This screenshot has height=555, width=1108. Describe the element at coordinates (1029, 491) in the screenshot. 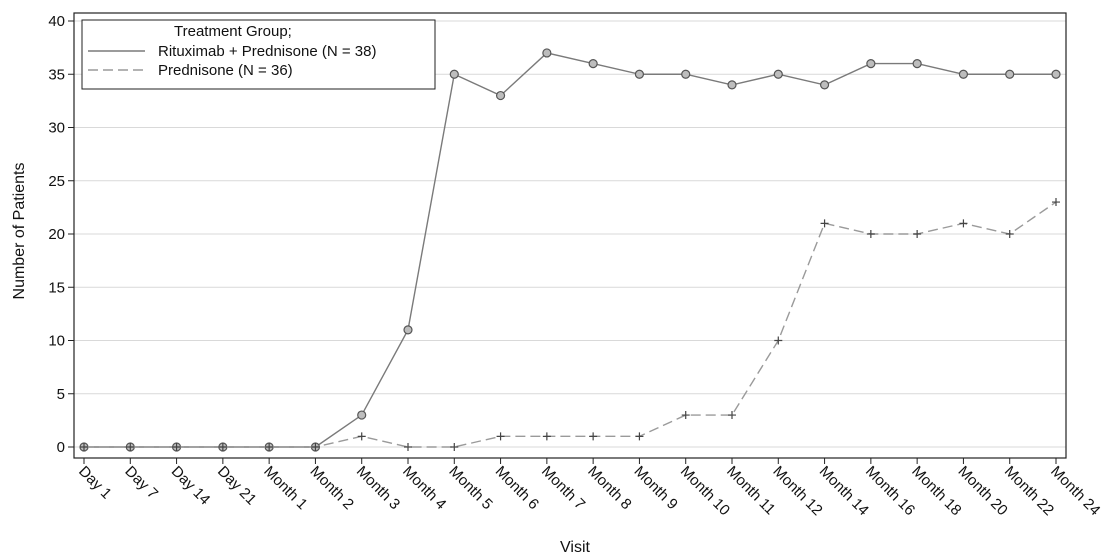

I see `x-tick-label: Month 22` at that location.